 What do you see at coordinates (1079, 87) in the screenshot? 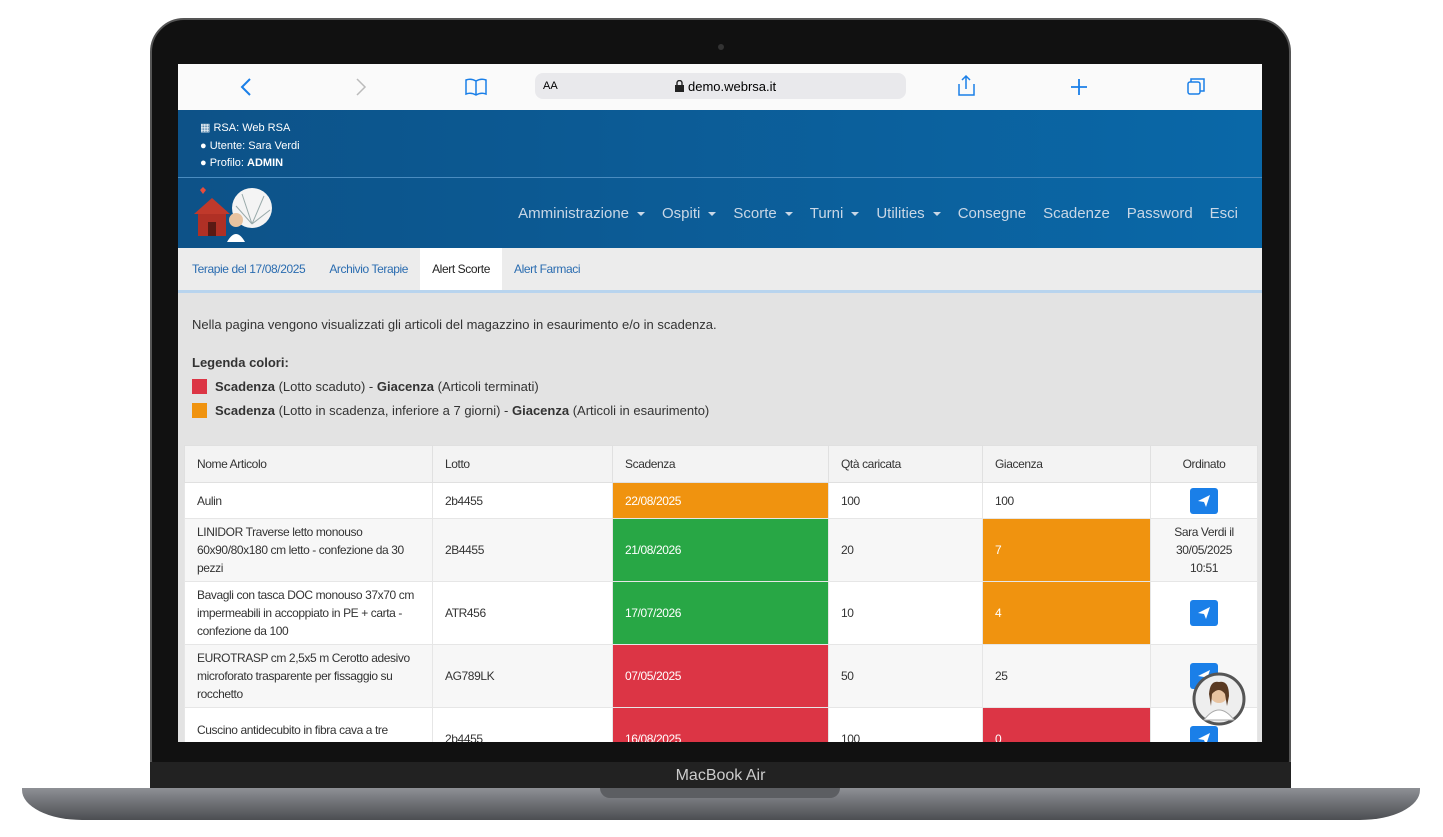
I see `new-tab-button` at bounding box center [1079, 87].